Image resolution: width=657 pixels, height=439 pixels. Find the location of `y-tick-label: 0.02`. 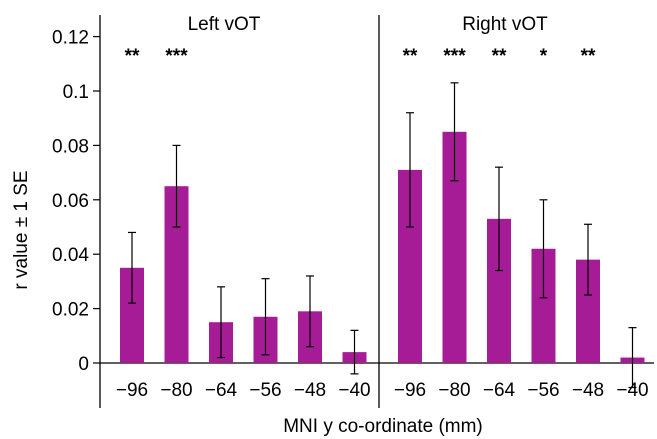

y-tick-label: 0.02 is located at coordinates (70, 310).